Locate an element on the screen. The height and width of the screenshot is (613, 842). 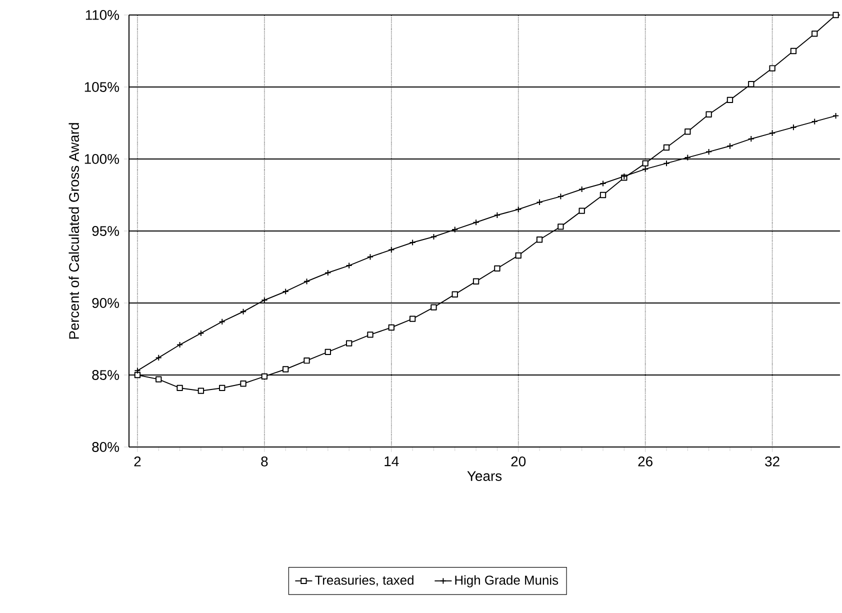
x-tick-label: 20 is located at coordinates (518, 461).